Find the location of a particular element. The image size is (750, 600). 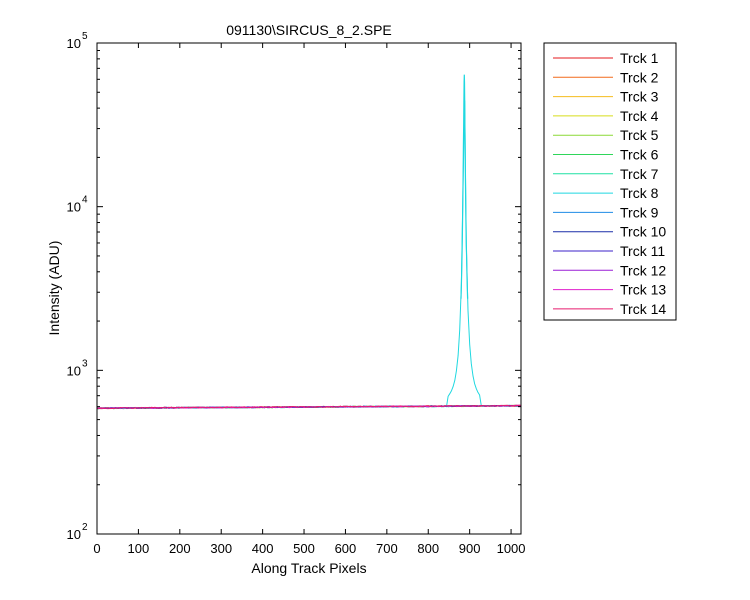

x-tick-label: 1000 is located at coordinates (511, 548).